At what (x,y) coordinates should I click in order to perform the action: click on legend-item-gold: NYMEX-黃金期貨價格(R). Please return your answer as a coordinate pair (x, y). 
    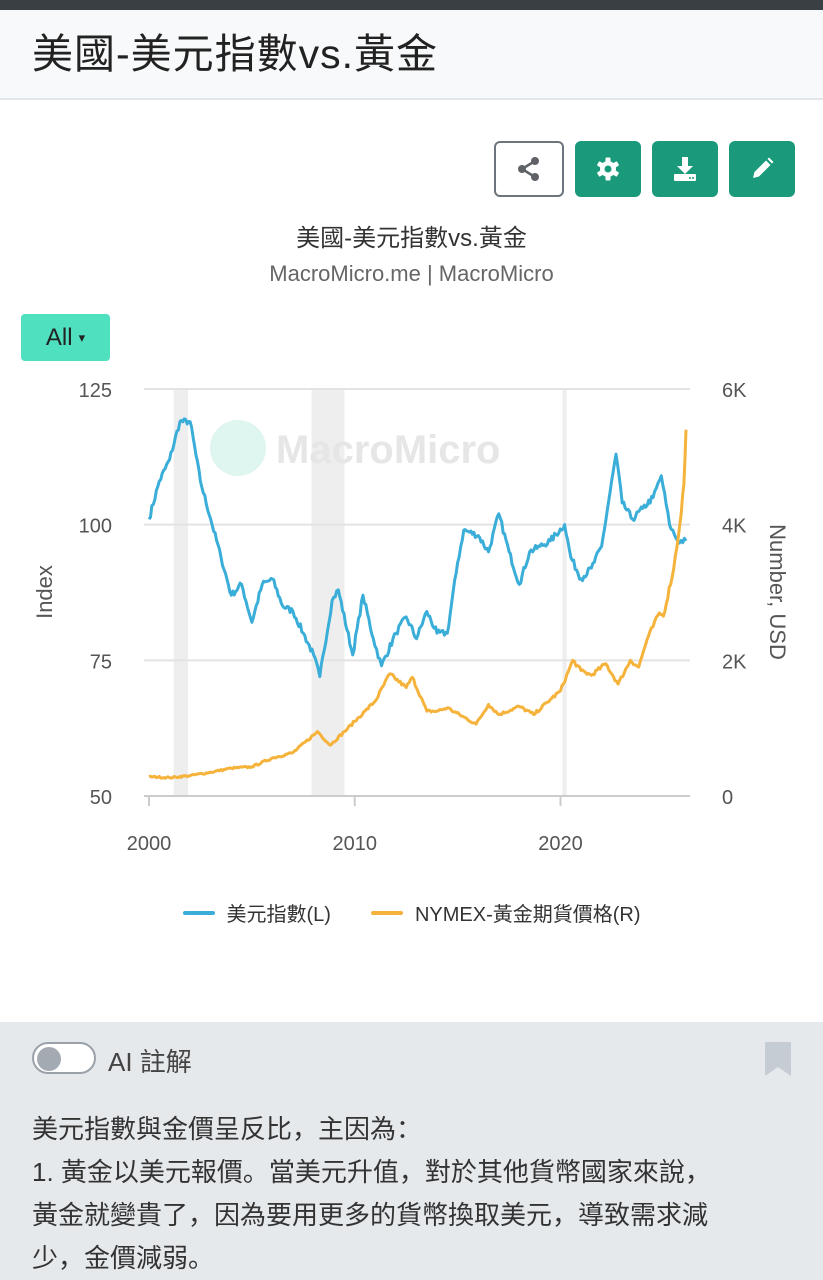
    Looking at the image, I should click on (505, 912).